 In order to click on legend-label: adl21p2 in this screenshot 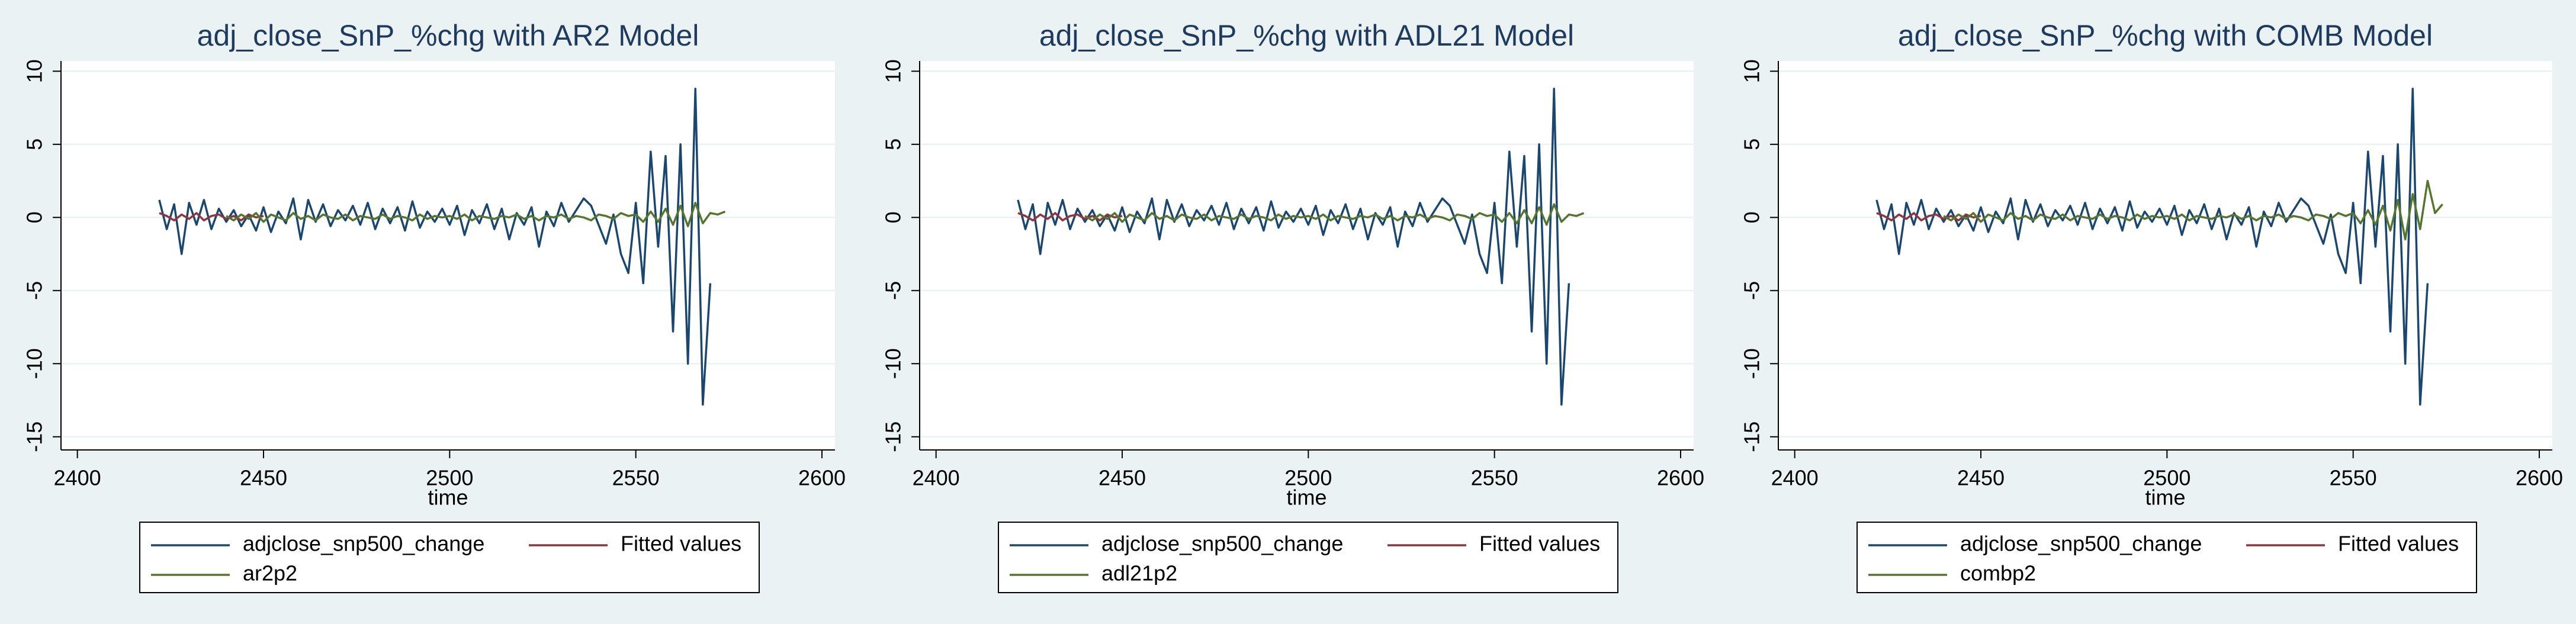, I will do `click(1139, 573)`.